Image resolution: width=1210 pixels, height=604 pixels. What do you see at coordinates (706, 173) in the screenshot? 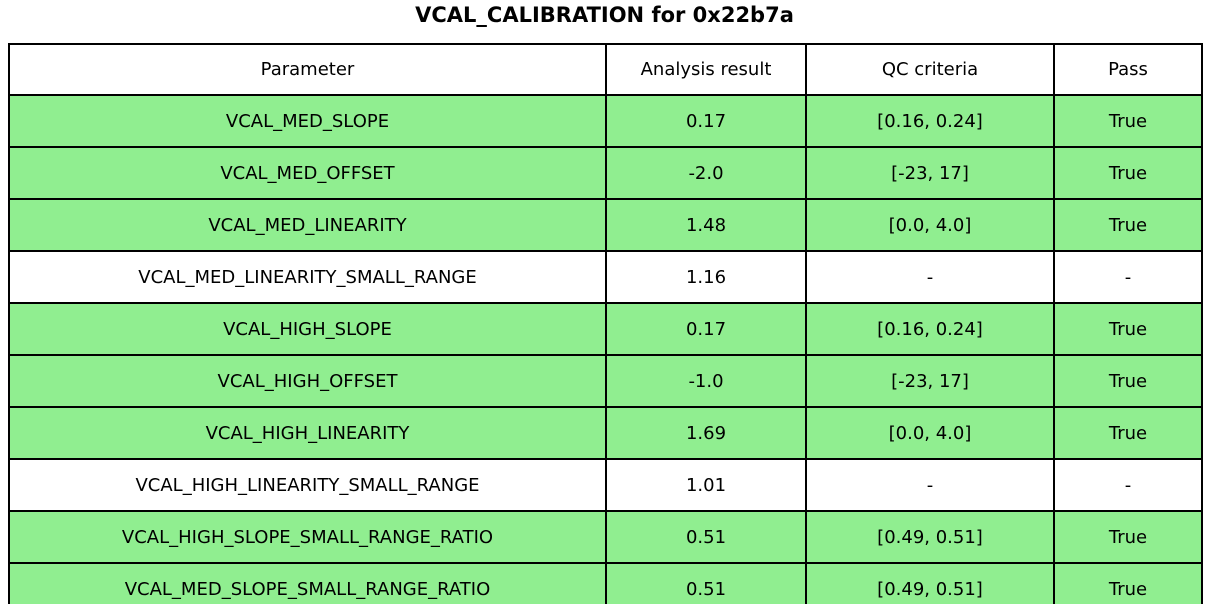
I see `result-cell: -2.0` at bounding box center [706, 173].